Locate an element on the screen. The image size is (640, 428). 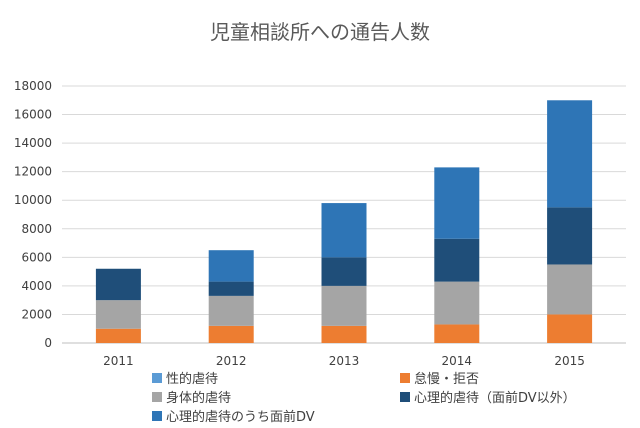
x-axis: 2011 2012 2013 2014 2015 is located at coordinates (344, 361).